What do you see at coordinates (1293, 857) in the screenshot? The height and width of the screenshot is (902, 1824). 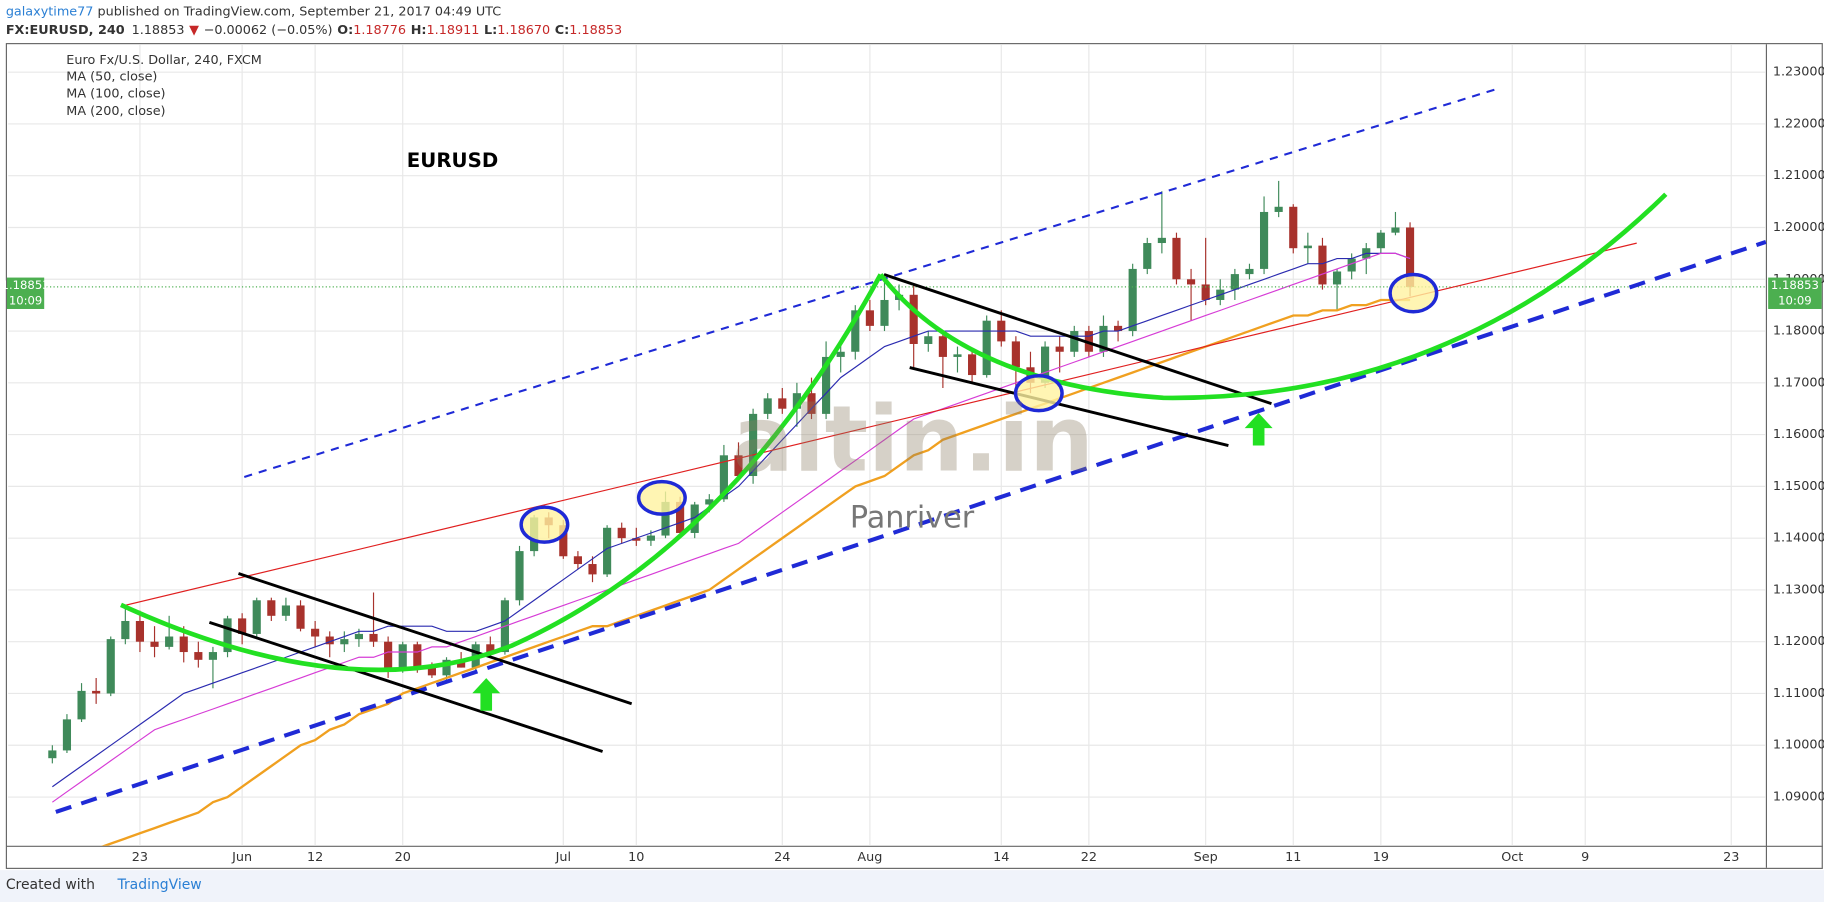 I see `x-tick-label: 11` at bounding box center [1293, 857].